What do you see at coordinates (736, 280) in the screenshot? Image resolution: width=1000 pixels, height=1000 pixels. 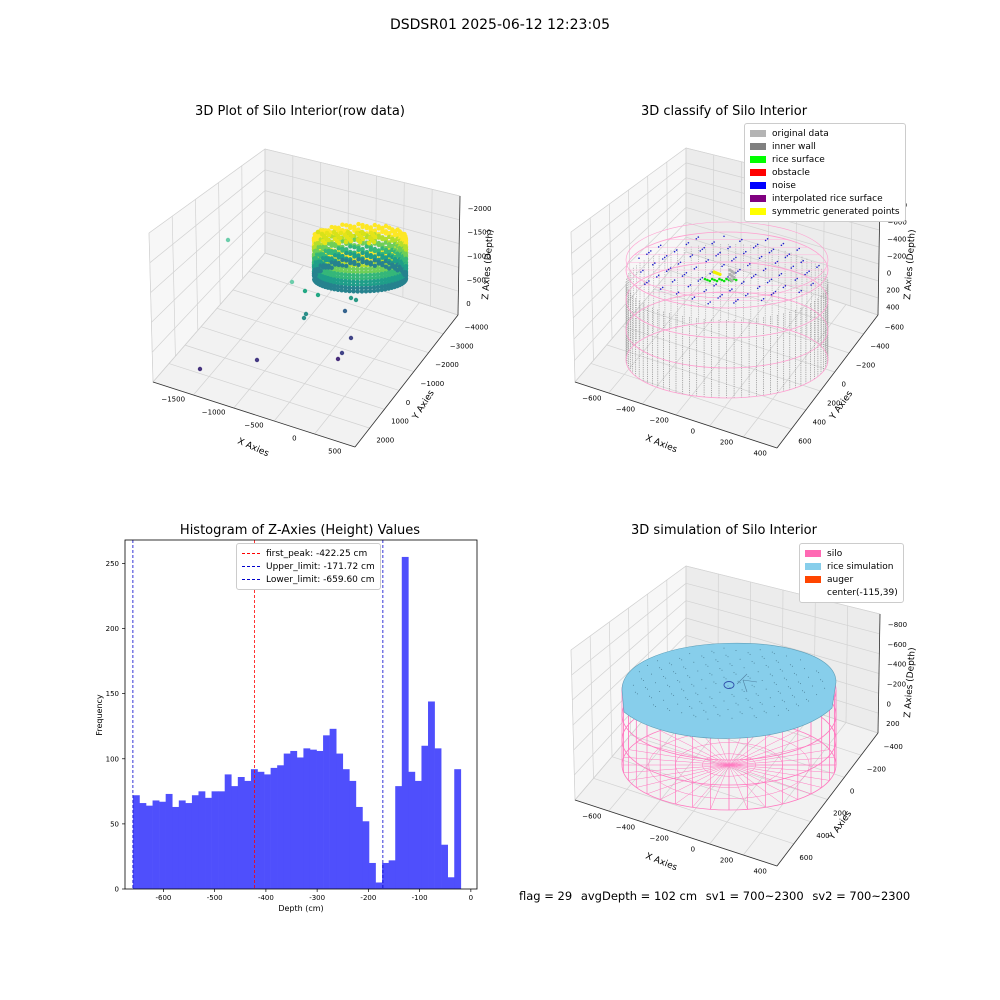 I see `rice-surface-point` at bounding box center [736, 280].